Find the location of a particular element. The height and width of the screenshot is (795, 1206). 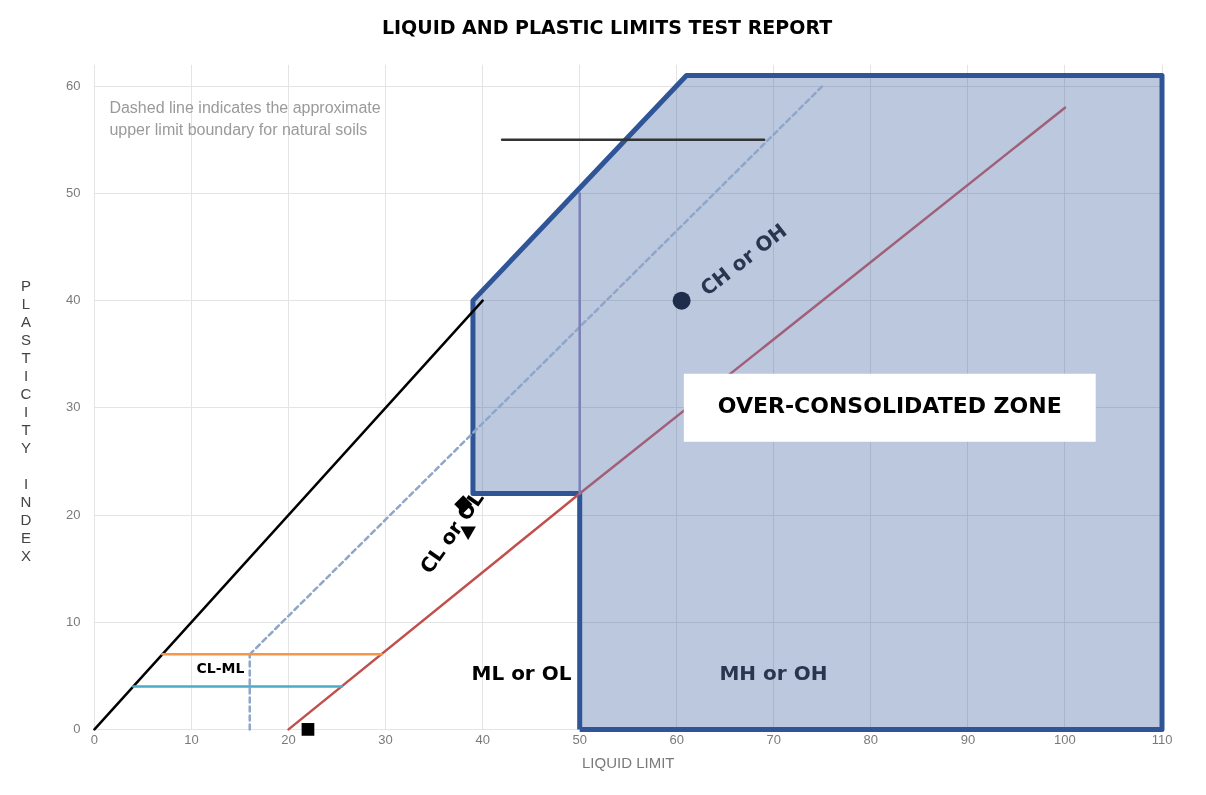

annotation: CH or OH is located at coordinates (743, 259).